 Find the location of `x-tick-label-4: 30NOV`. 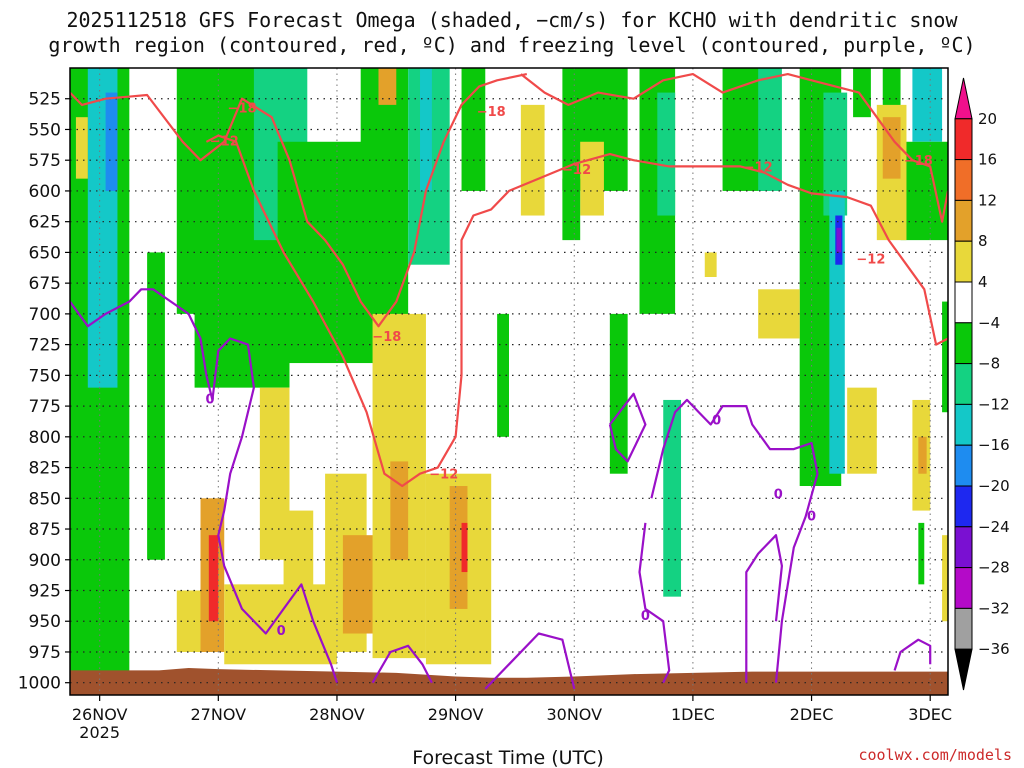

x-tick-label-4: 30NOV is located at coordinates (574, 714).